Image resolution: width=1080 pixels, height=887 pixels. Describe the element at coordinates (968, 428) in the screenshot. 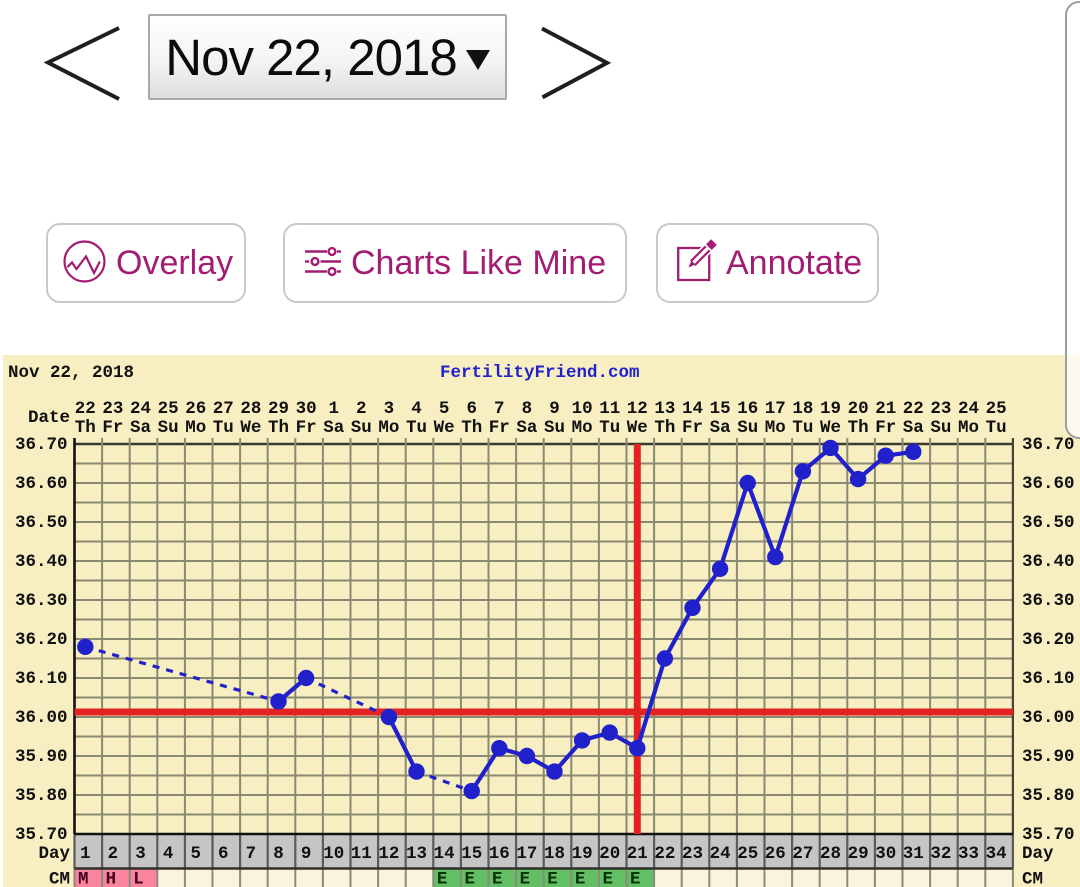

I see `svg-text: Mo` at that location.